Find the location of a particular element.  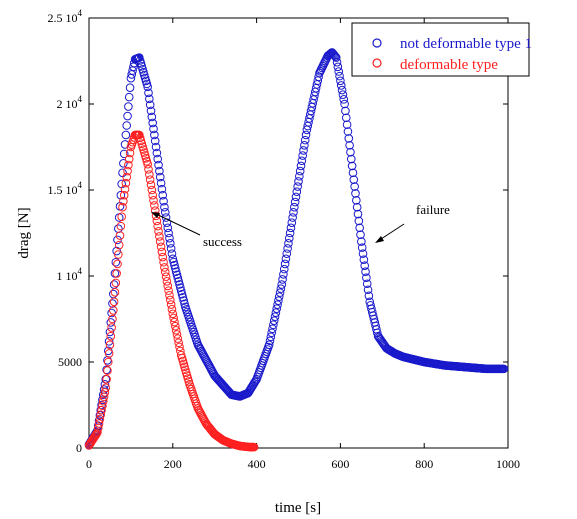

legend-label-not-deformable: not deformable type 1 is located at coordinates (466, 44).